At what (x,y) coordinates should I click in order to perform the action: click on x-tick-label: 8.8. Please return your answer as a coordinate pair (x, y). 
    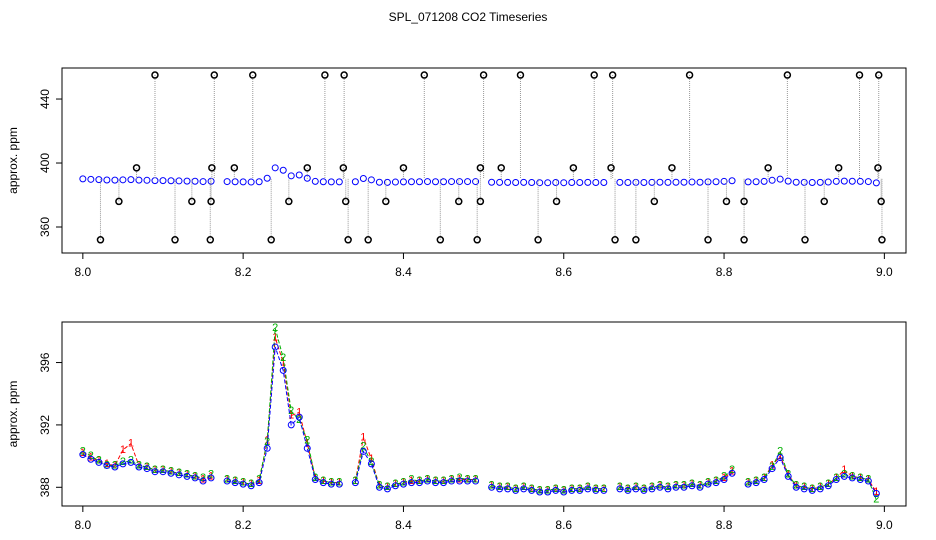
    Looking at the image, I should click on (724, 525).